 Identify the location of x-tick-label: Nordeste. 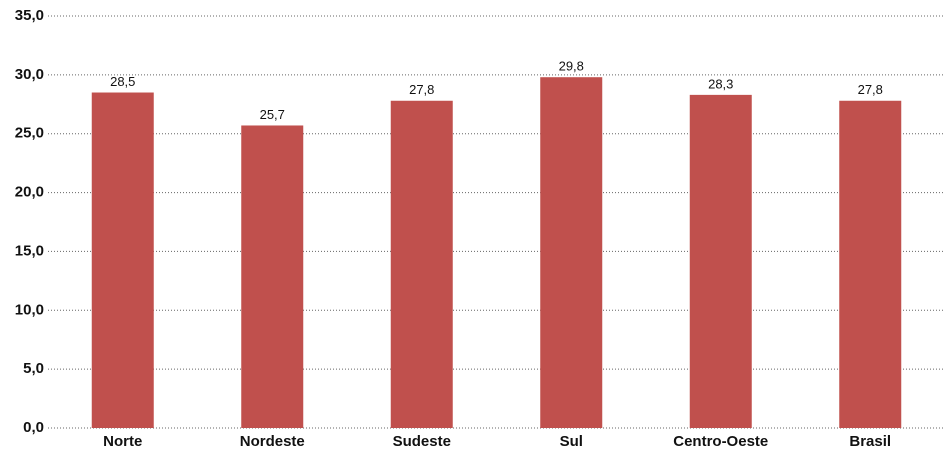
(272, 441).